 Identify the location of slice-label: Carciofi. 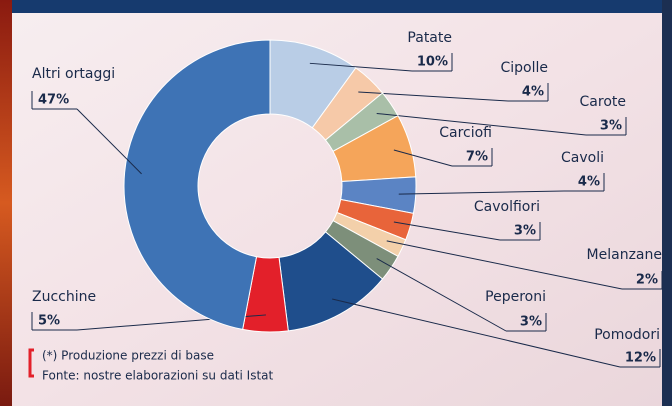
(465, 133).